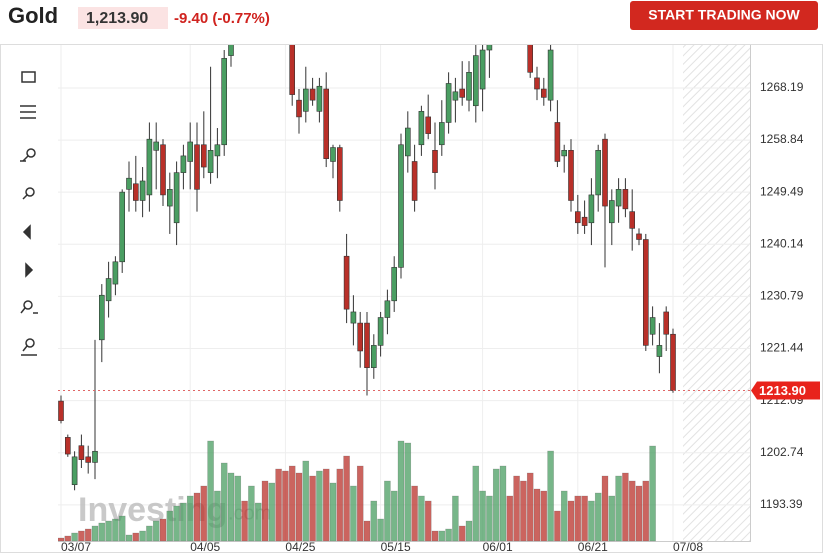 The image size is (824, 558). Describe the element at coordinates (26, 232) in the screenshot. I see `tool-scroll-left` at that location.